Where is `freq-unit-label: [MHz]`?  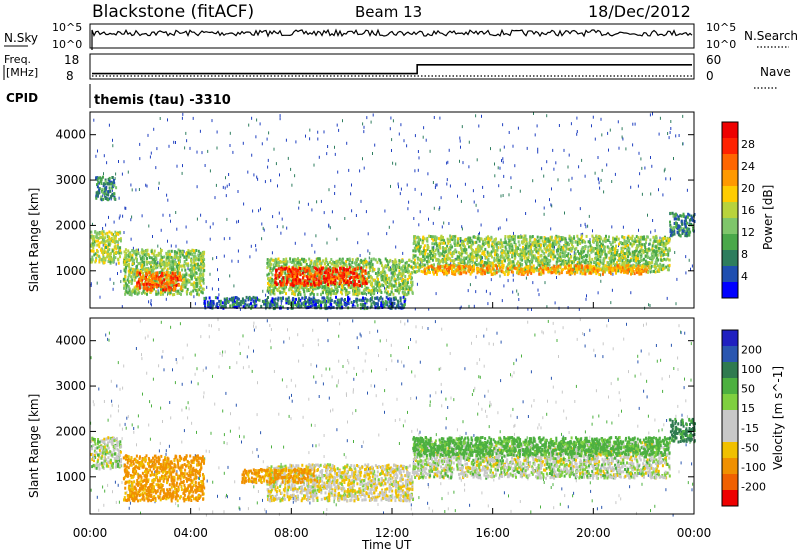 freq-unit-label: [MHz] is located at coordinates (22, 72).